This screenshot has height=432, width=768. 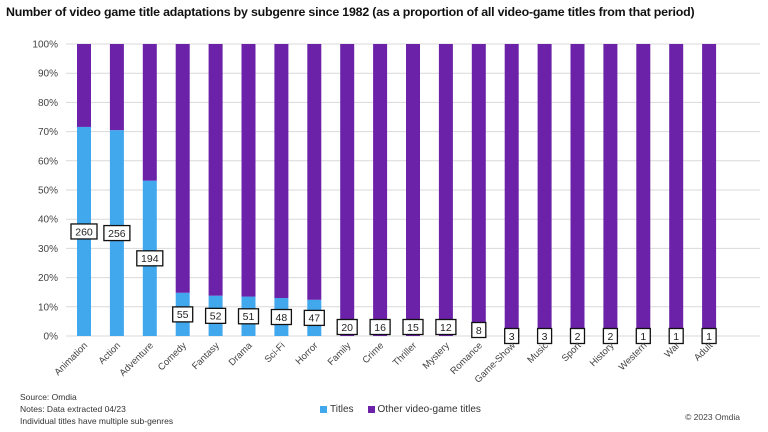 What do you see at coordinates (172, 356) in the screenshot?
I see `x-tick-label: Comedy` at bounding box center [172, 356].